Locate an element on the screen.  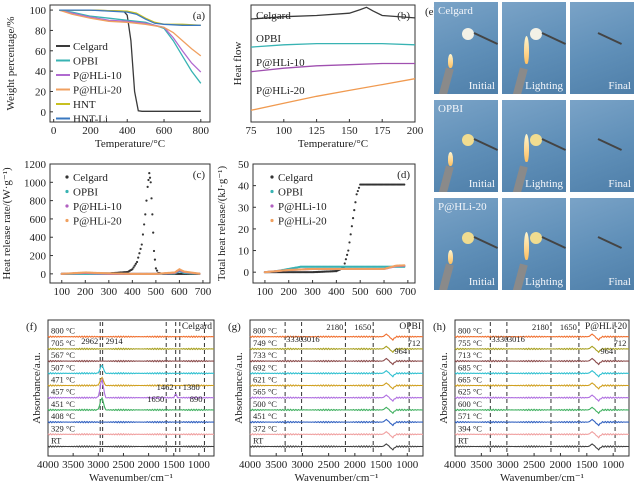
peak-annotation: 3330 is located at coordinates (499, 339).